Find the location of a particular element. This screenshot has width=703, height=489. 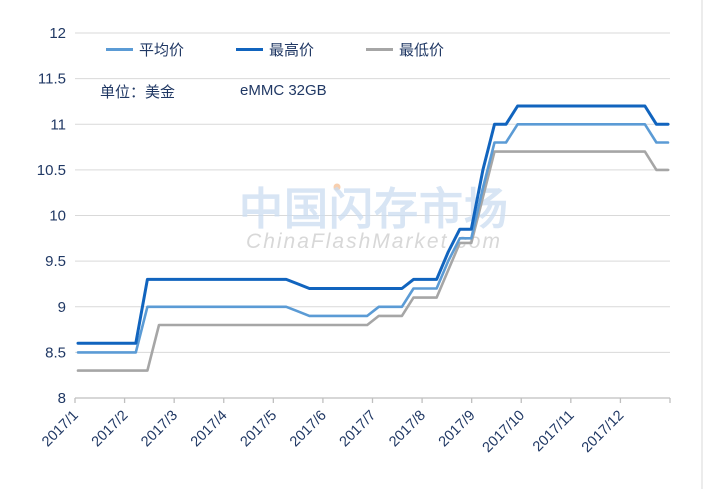

y-tick-label: 8 is located at coordinates (62, 398).